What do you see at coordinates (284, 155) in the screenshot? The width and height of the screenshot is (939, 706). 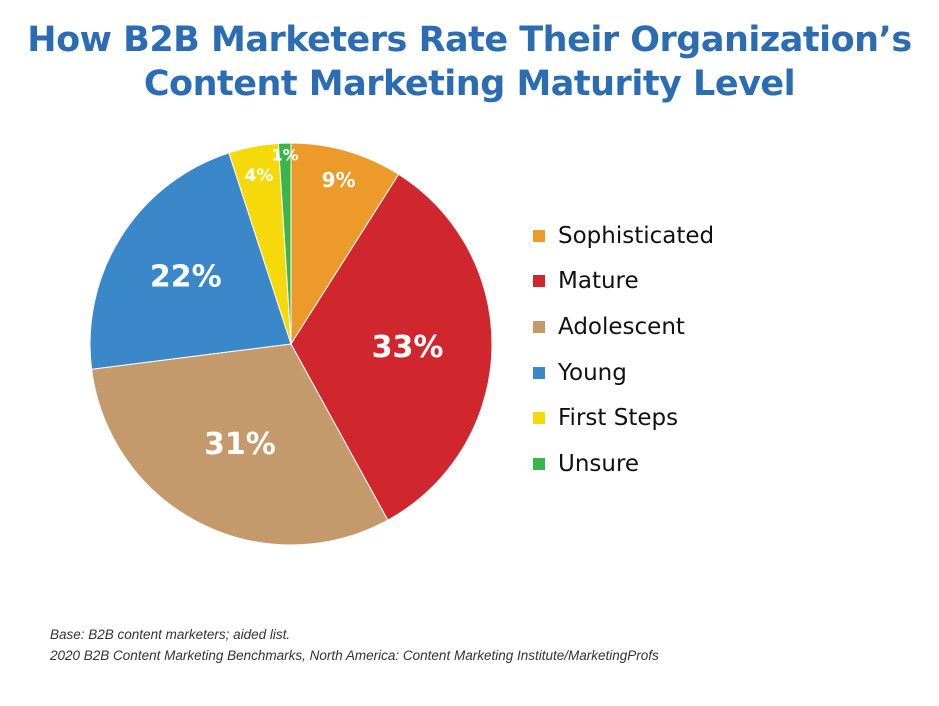 I see `data-label-unsure: 1%` at bounding box center [284, 155].